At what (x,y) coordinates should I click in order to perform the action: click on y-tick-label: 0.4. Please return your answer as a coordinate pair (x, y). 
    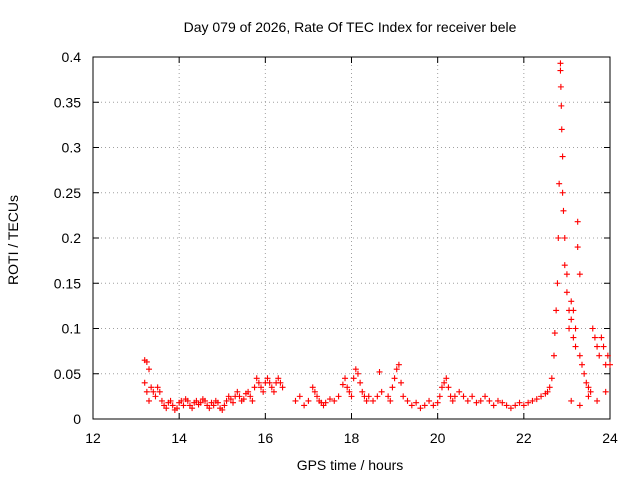
    Looking at the image, I should click on (72, 57).